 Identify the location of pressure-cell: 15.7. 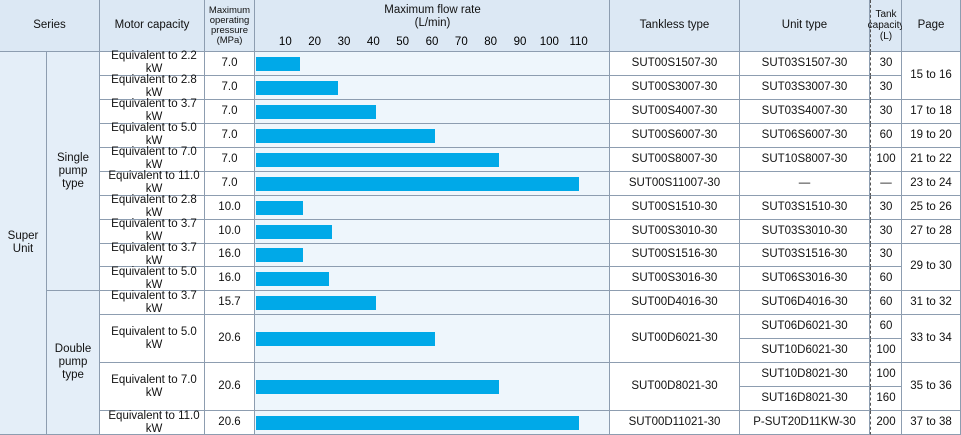
(230, 303).